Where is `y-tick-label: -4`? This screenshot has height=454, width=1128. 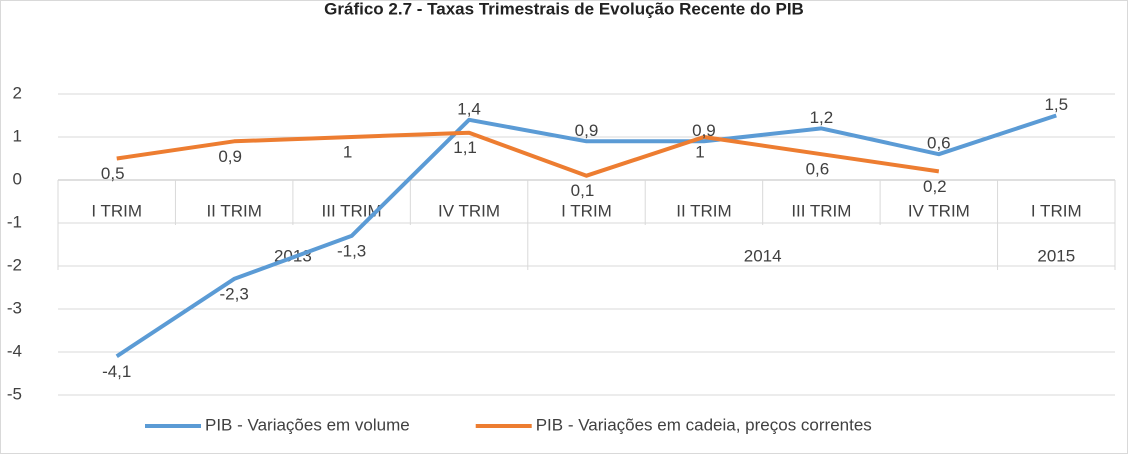 y-tick-label: -4 is located at coordinates (14, 350).